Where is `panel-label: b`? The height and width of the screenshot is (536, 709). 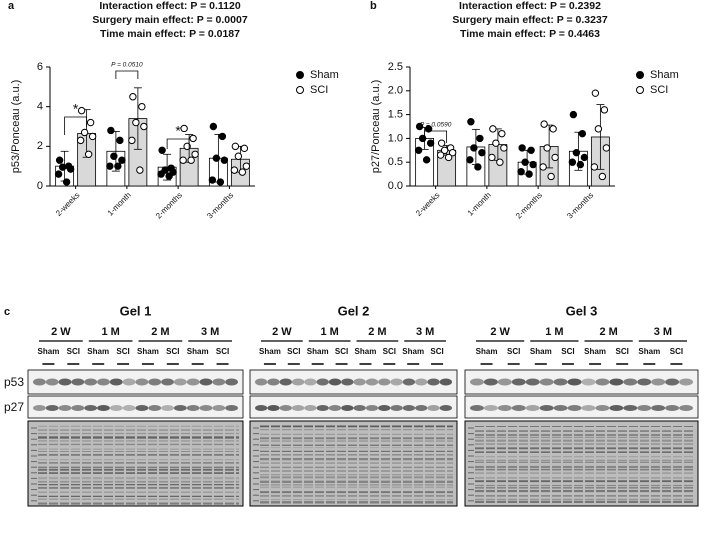
panel-label: b is located at coordinates (373, 6).